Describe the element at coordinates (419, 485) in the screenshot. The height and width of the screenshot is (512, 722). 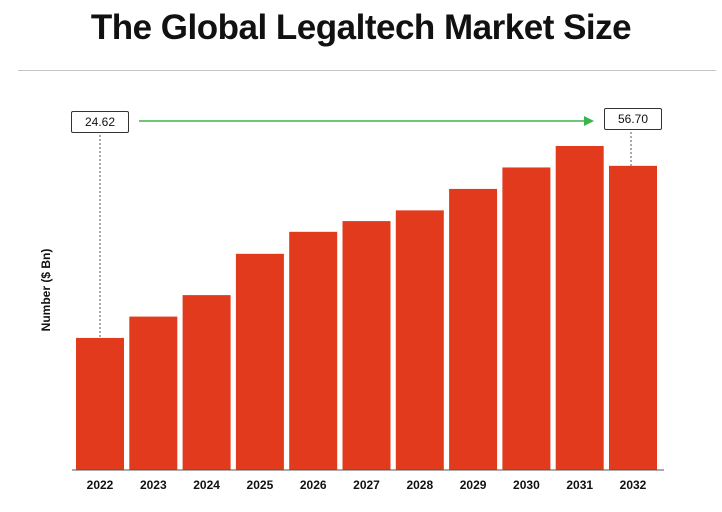
I see `x-tick-label: 2028` at that location.